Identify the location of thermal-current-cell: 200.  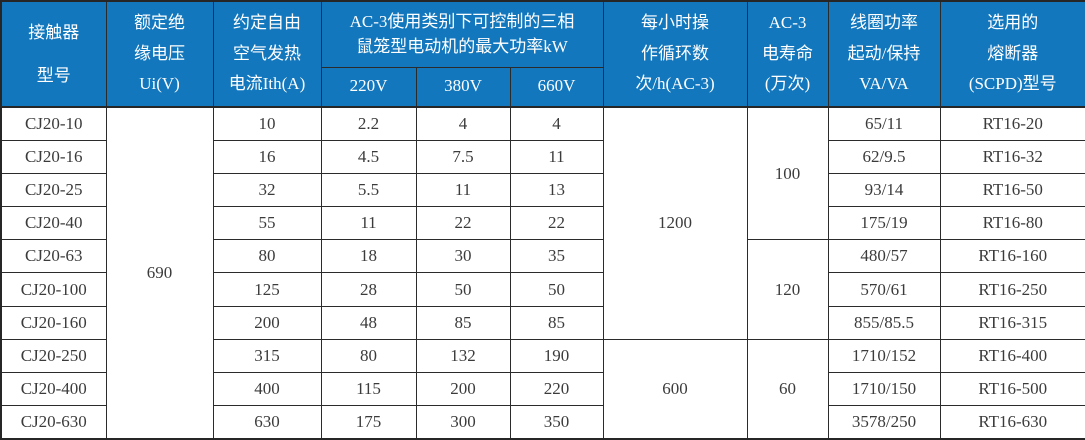
(267, 322).